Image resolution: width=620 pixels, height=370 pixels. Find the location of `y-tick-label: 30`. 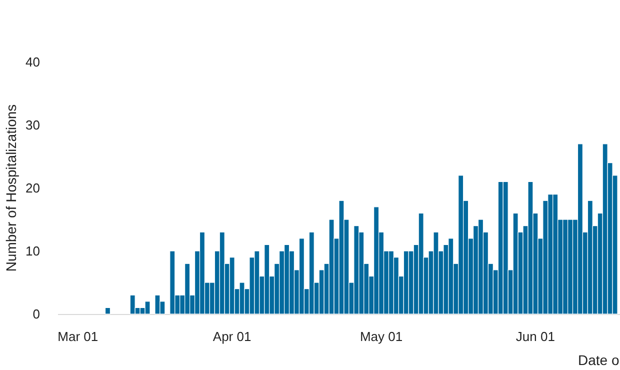

y-tick-label: 30 is located at coordinates (33, 125).